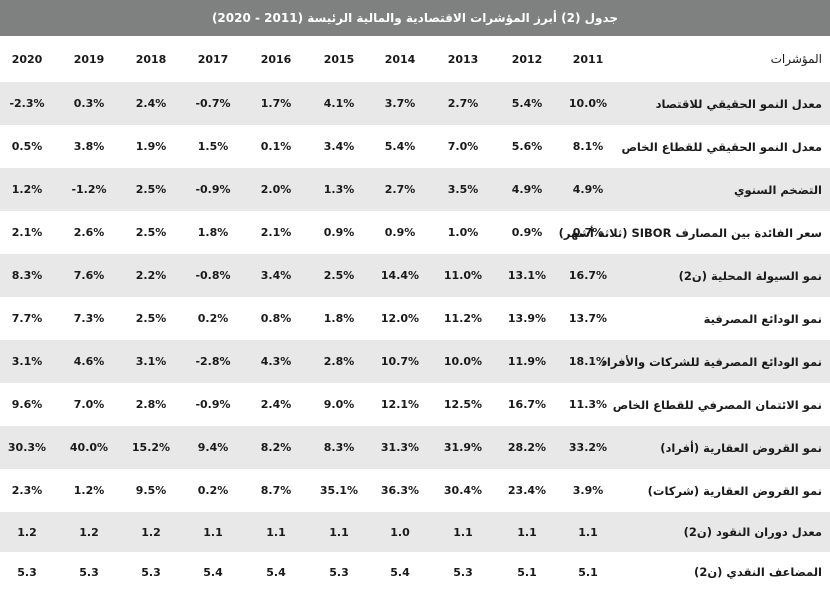 The image size is (830, 594). I want to click on value-cell: -0.7%, so click(213, 103).